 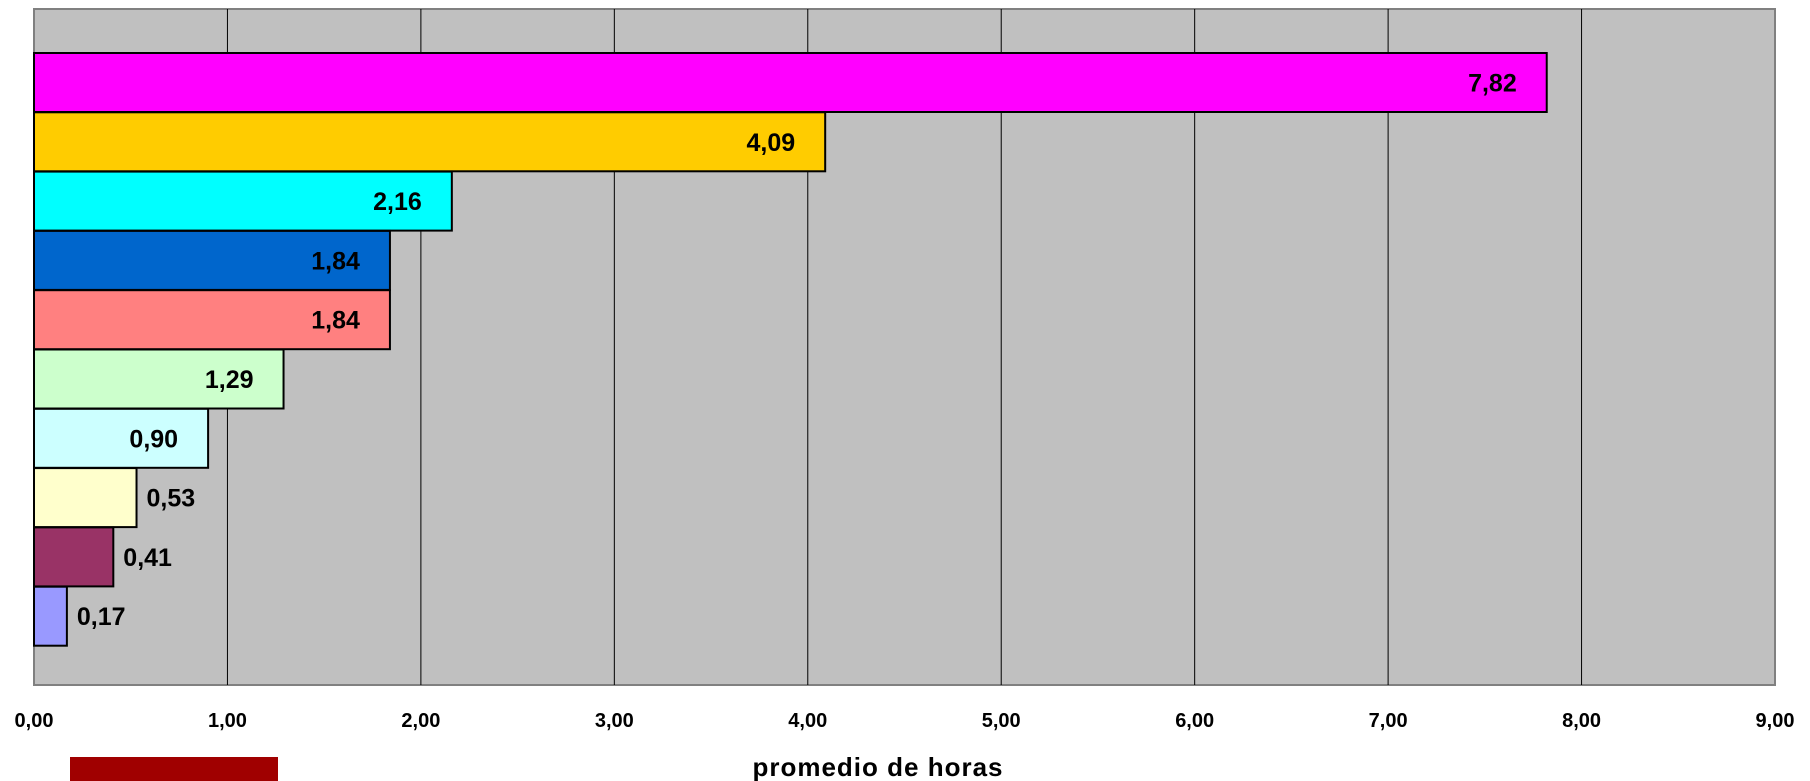 I want to click on data-label: 7,82, so click(x=1492, y=84).